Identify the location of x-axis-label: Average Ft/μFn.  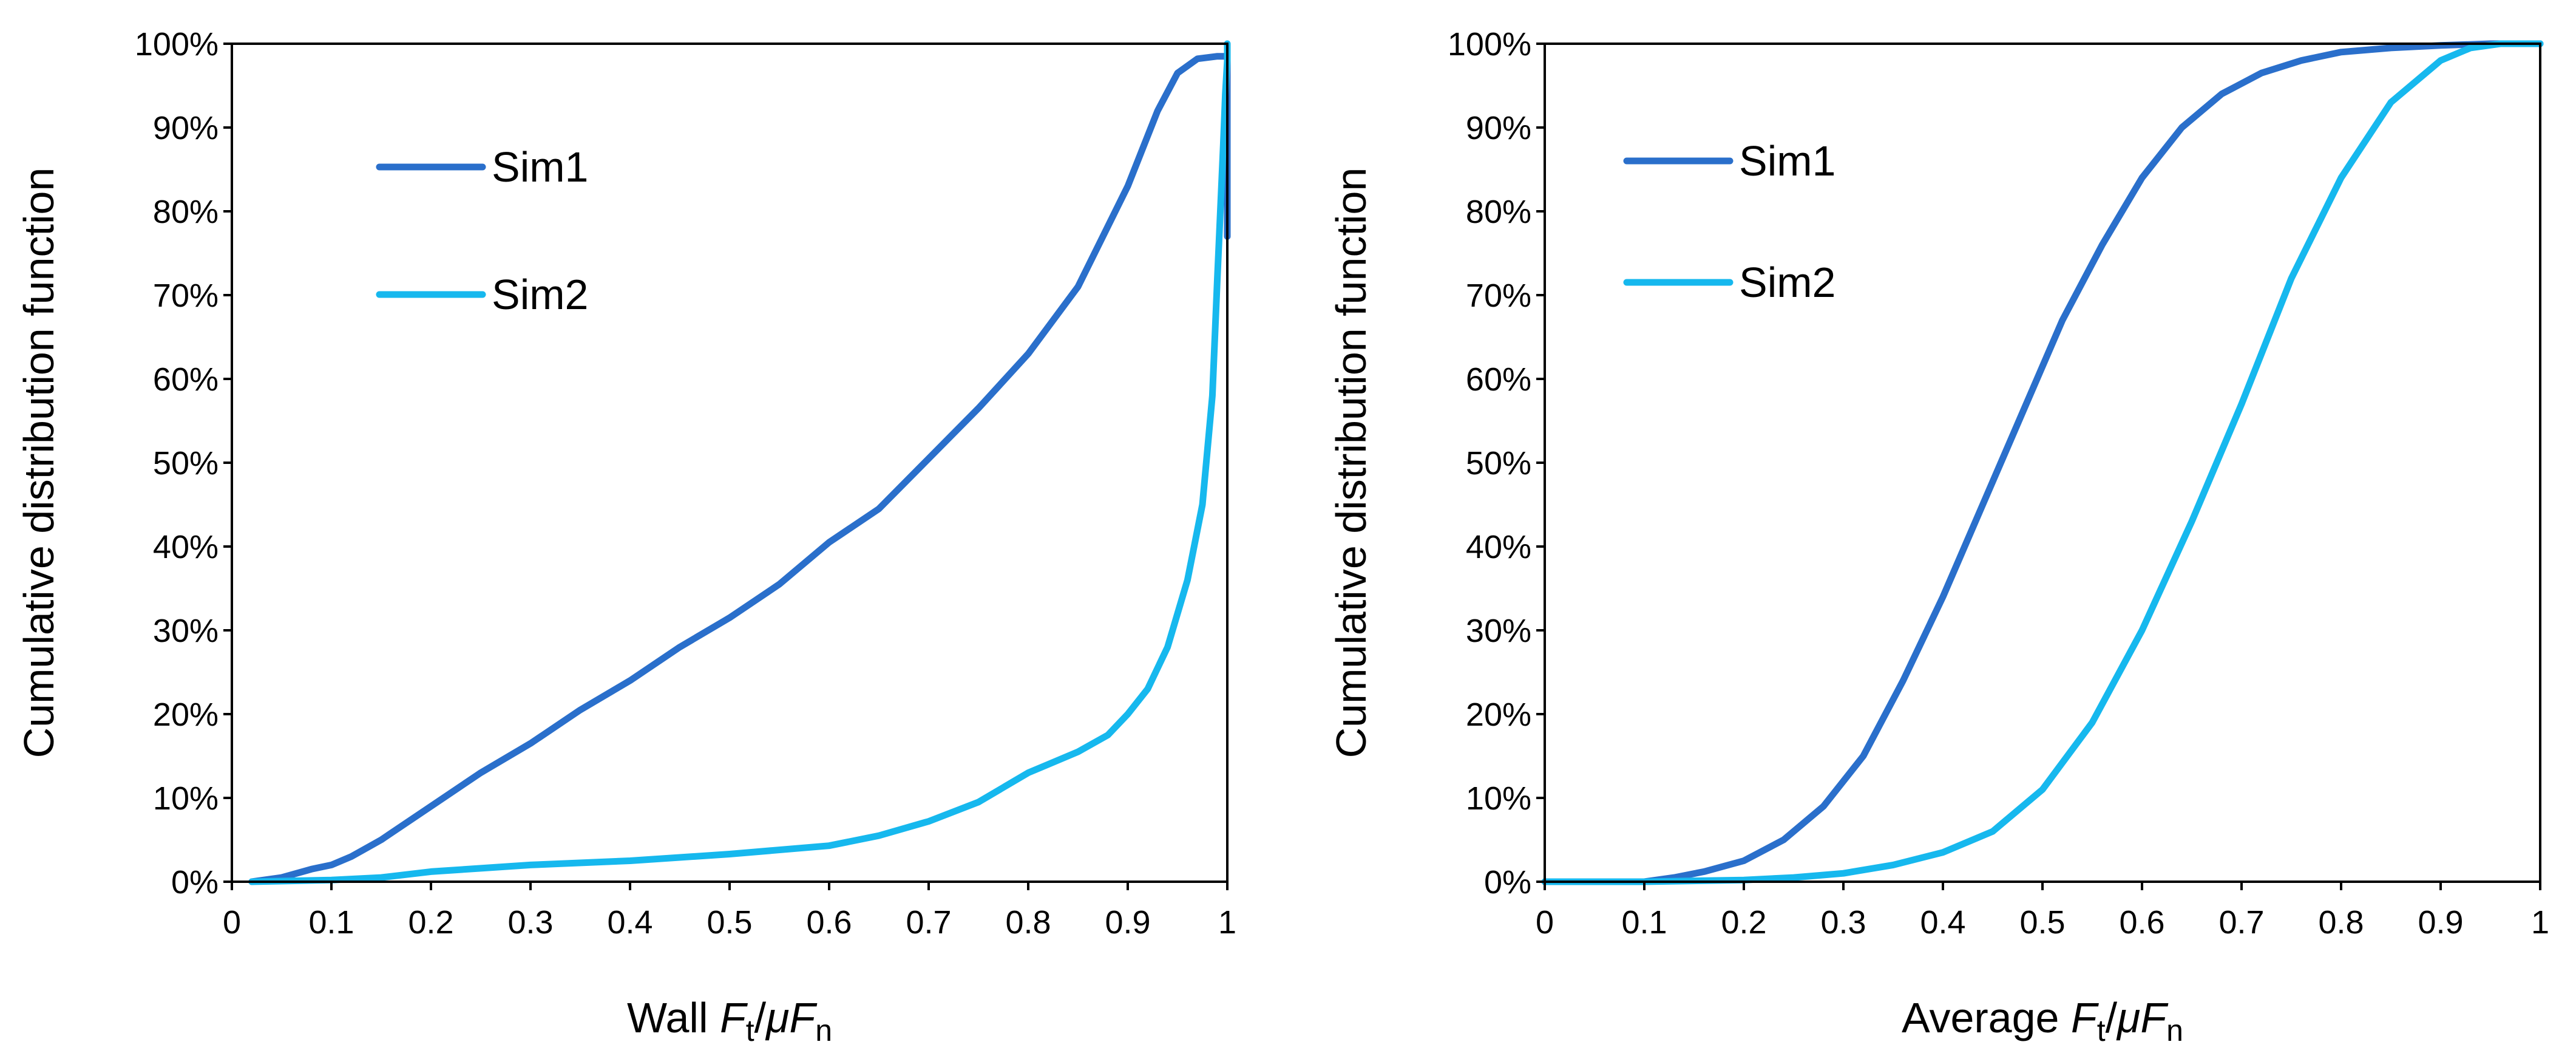
(2042, 1020).